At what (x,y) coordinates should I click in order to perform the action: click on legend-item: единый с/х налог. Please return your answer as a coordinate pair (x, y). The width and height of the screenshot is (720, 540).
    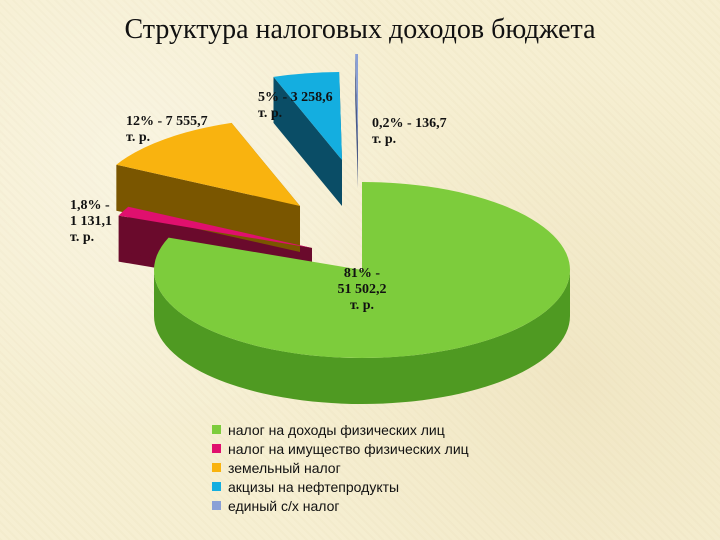
    Looking at the image, I should click on (367, 505).